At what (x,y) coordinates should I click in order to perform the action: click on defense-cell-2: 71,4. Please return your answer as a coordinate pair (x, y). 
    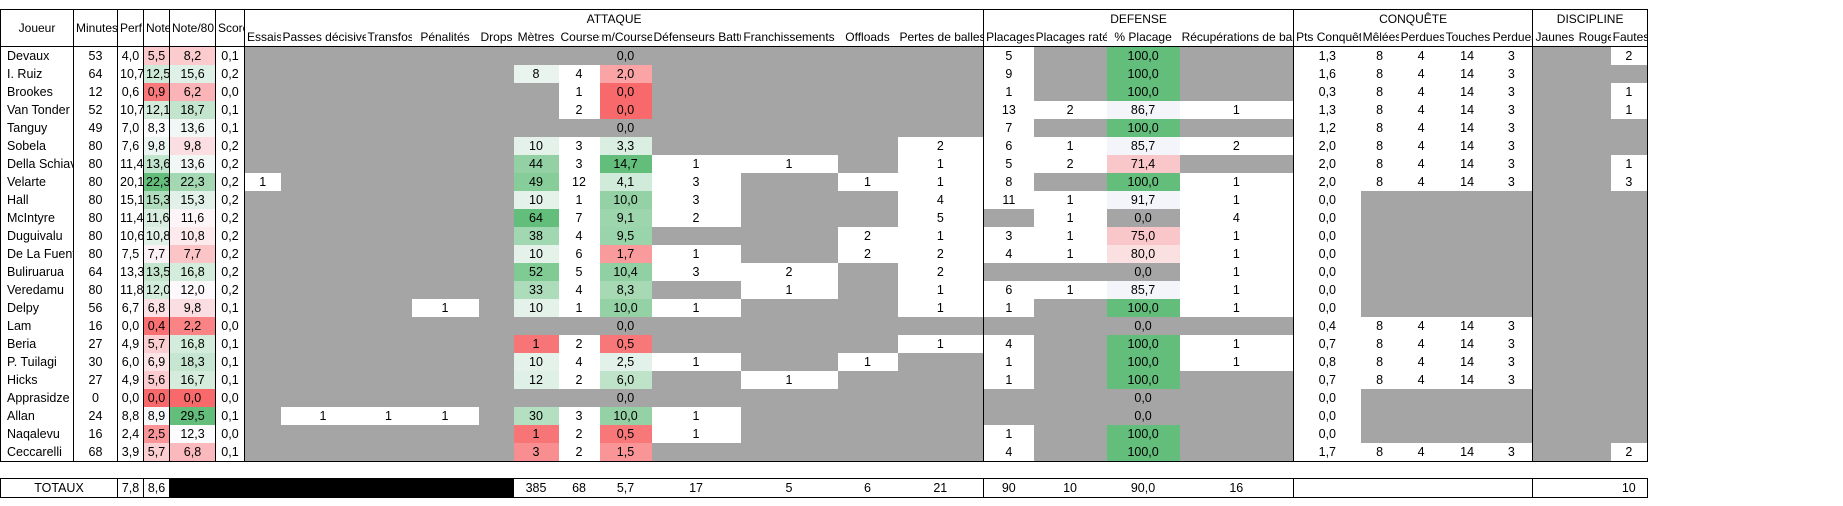
    Looking at the image, I should click on (1143, 164).